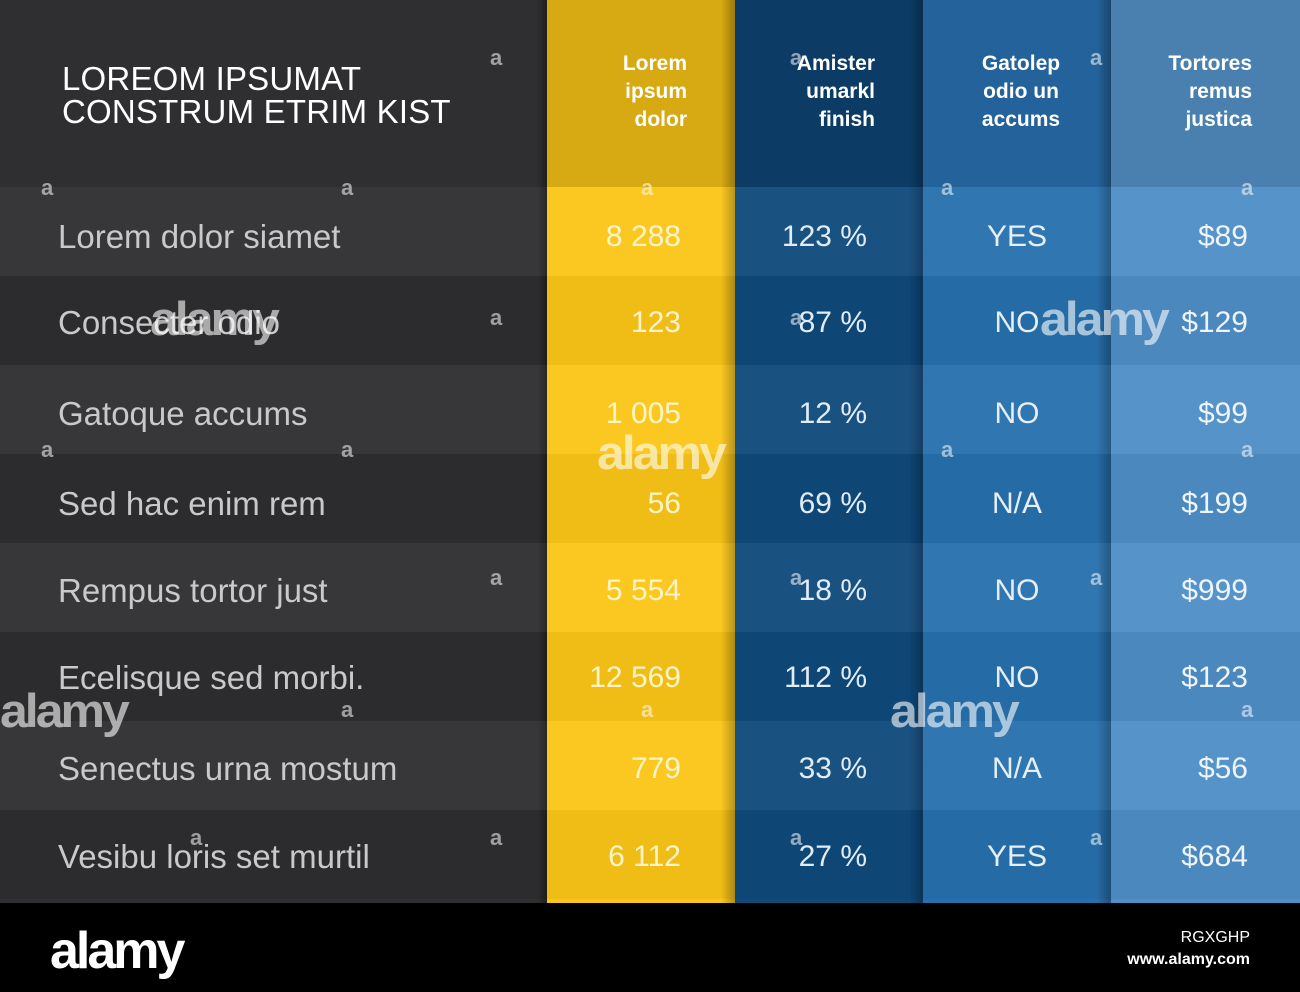 The width and height of the screenshot is (1300, 992). Describe the element at coordinates (214, 856) in the screenshot. I see `row-label: Vesibu loris set murtil` at that location.